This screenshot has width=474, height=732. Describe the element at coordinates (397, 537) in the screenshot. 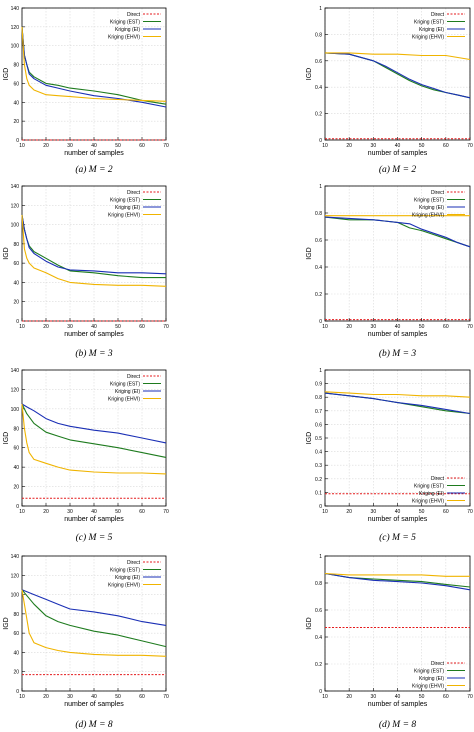

I see `panel-caption: (c) M = 5` at that location.